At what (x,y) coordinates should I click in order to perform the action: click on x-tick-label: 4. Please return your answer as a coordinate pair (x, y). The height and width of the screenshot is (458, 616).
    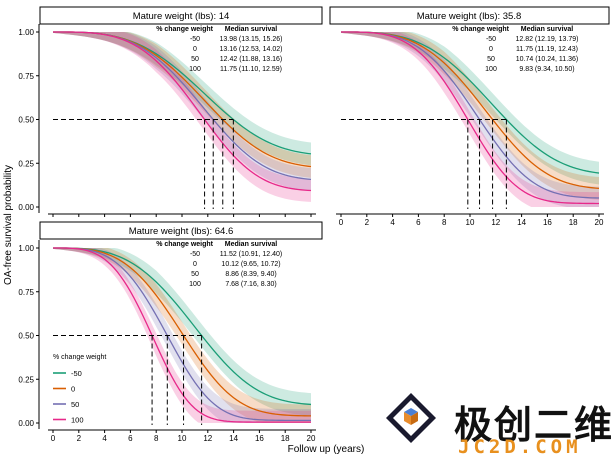
    Looking at the image, I should click on (104, 438).